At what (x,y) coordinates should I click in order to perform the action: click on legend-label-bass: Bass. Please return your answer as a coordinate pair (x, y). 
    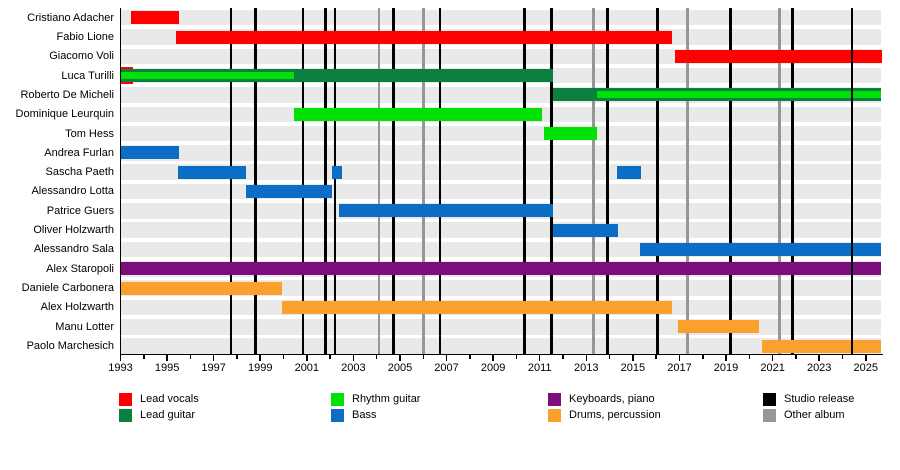
    Looking at the image, I should click on (364, 414).